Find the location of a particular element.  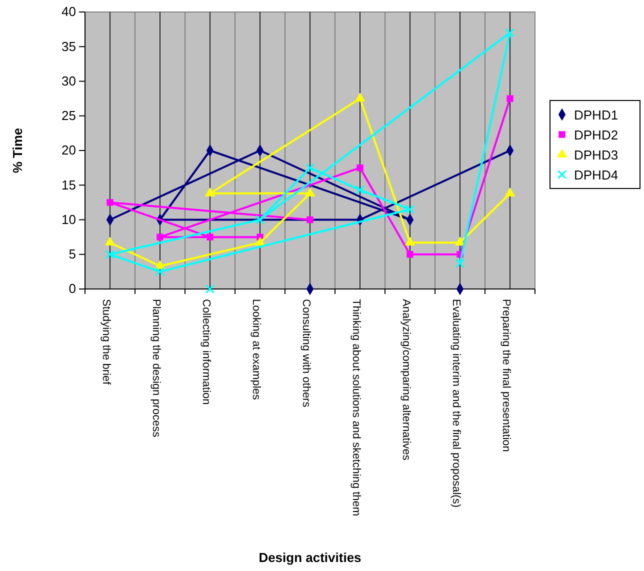

y-tick-label: 0 is located at coordinates (72, 288).